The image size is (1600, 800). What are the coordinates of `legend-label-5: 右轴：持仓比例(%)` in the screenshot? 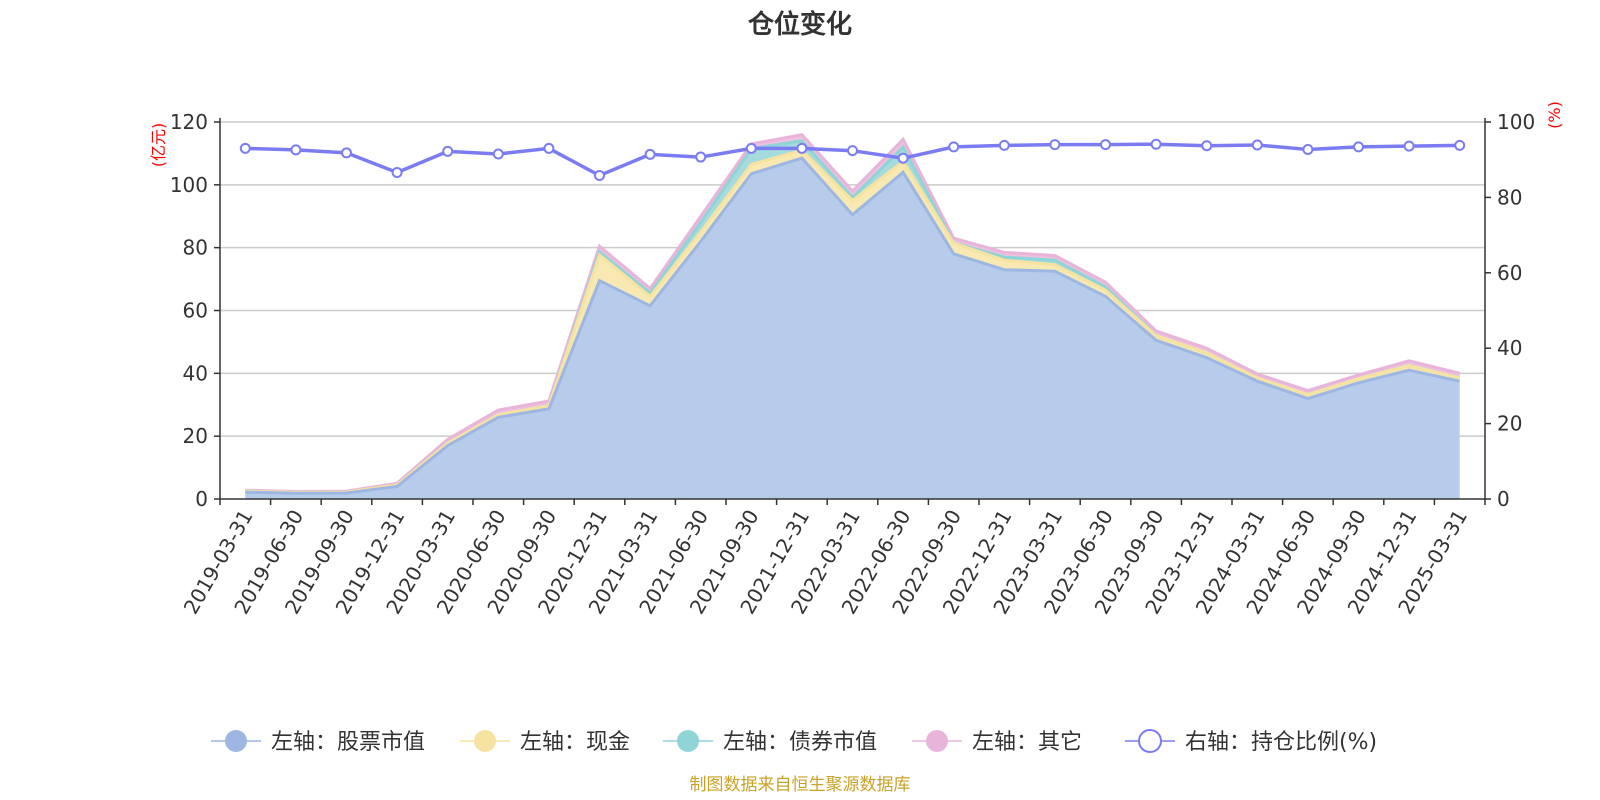 It's located at (1281, 742).